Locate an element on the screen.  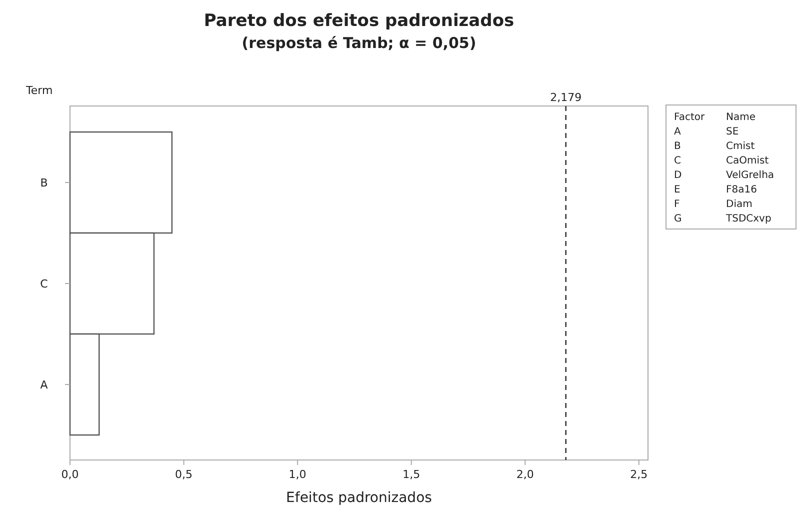
text: B is located at coordinates (677, 146).